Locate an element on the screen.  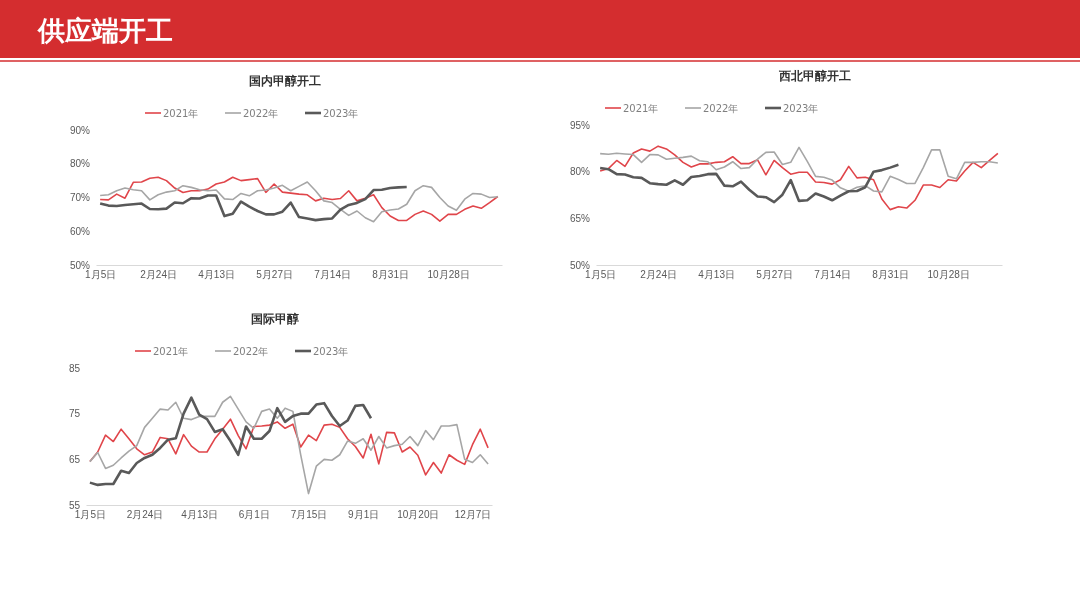
y-tick-label: 85 is located at coordinates (74, 368).